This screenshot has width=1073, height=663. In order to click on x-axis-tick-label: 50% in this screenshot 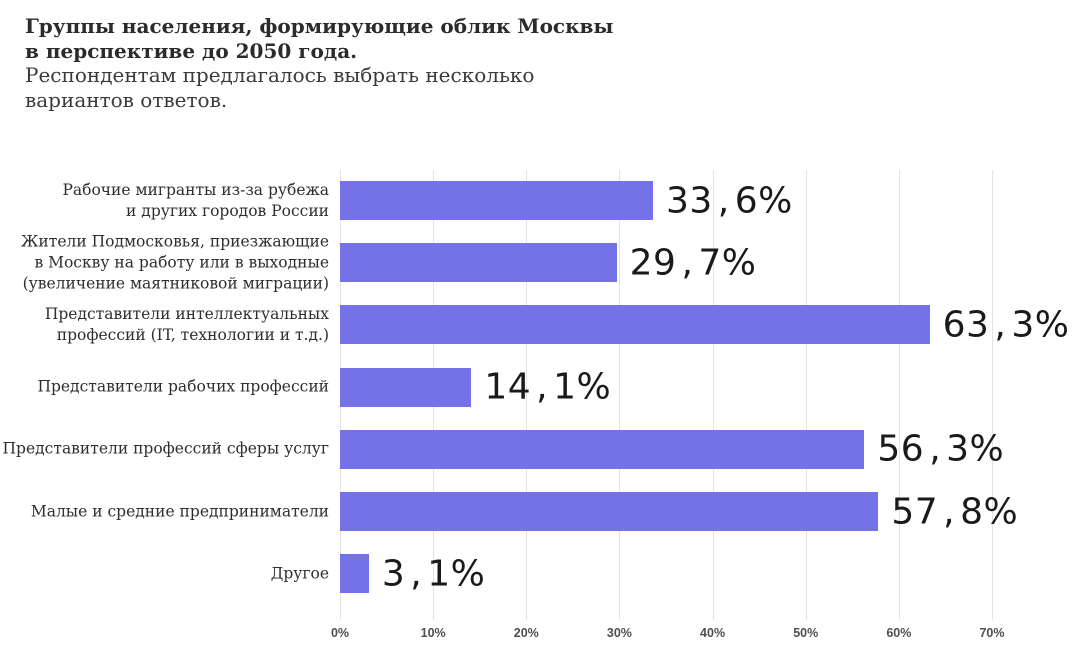, I will do `click(806, 633)`.